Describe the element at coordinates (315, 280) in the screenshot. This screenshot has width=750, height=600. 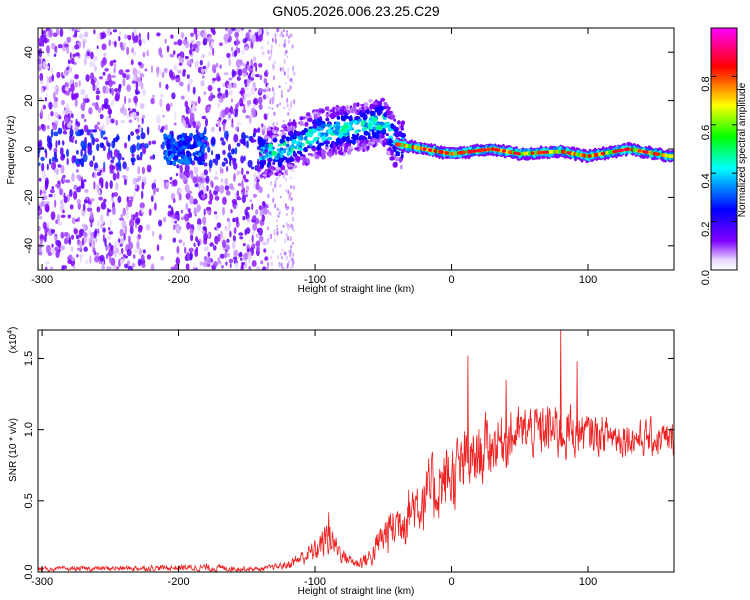
I see `spectrogram-x-tick-label: -100` at that location.